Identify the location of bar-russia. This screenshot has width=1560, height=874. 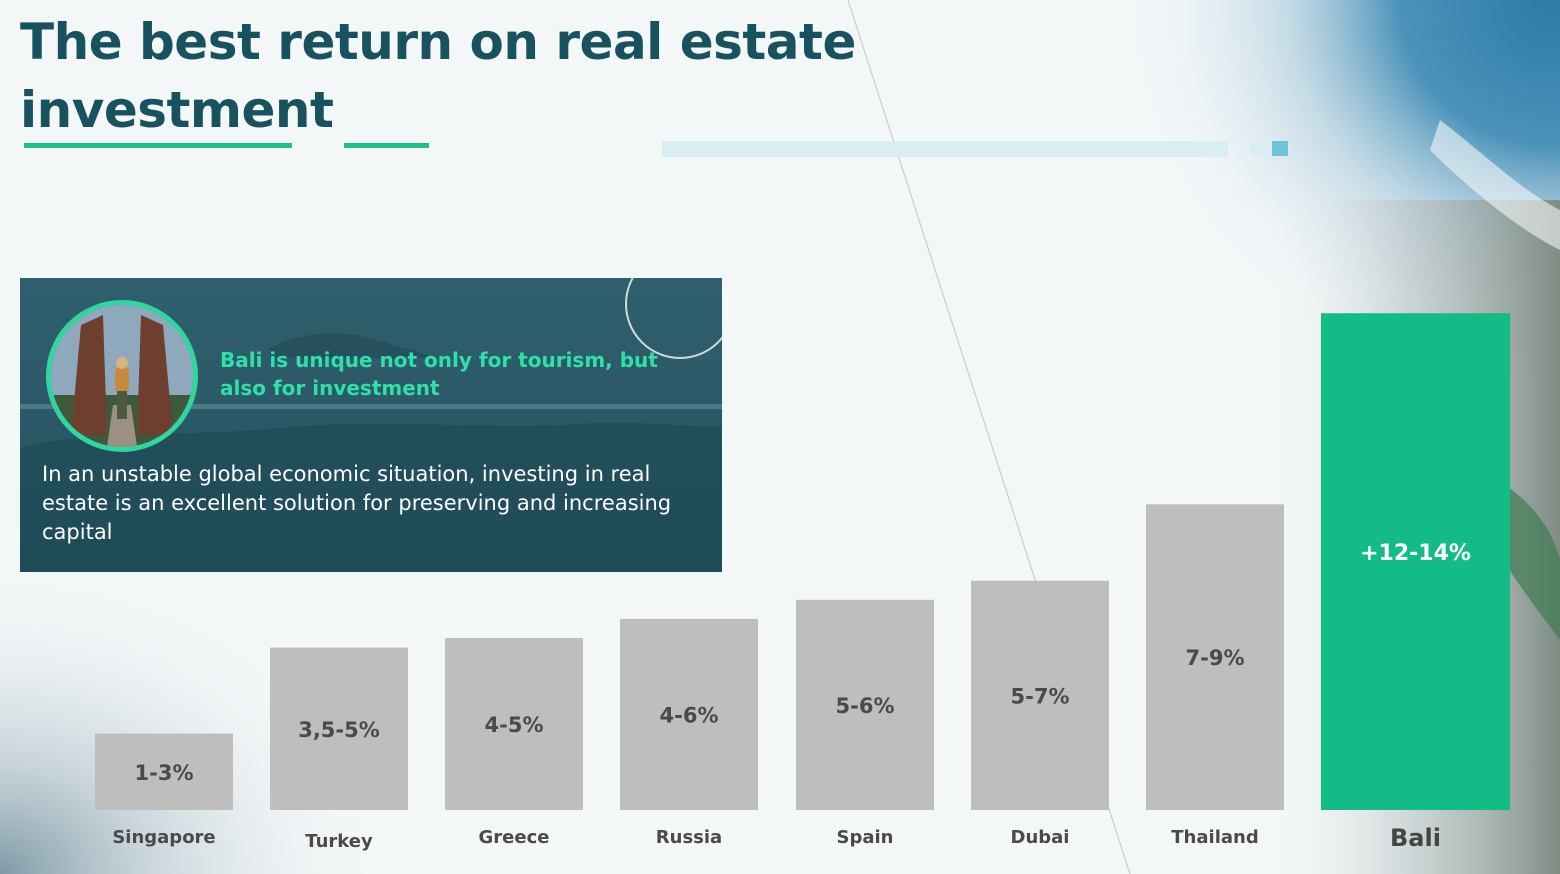
(689, 714).